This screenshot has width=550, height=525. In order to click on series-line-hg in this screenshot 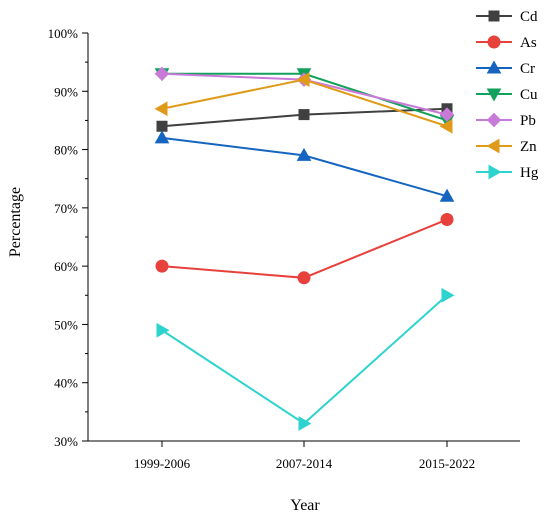, I will do `click(304, 359)`.